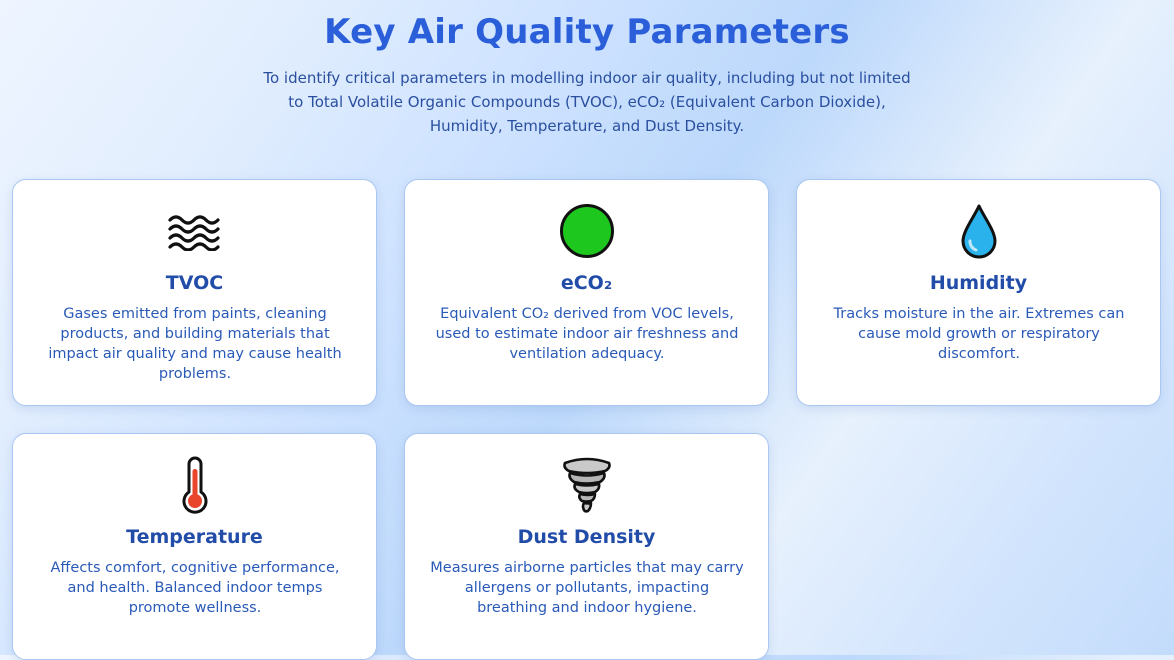 This screenshot has width=1174, height=660. What do you see at coordinates (978, 283) in the screenshot?
I see `card-title: Humidity` at bounding box center [978, 283].